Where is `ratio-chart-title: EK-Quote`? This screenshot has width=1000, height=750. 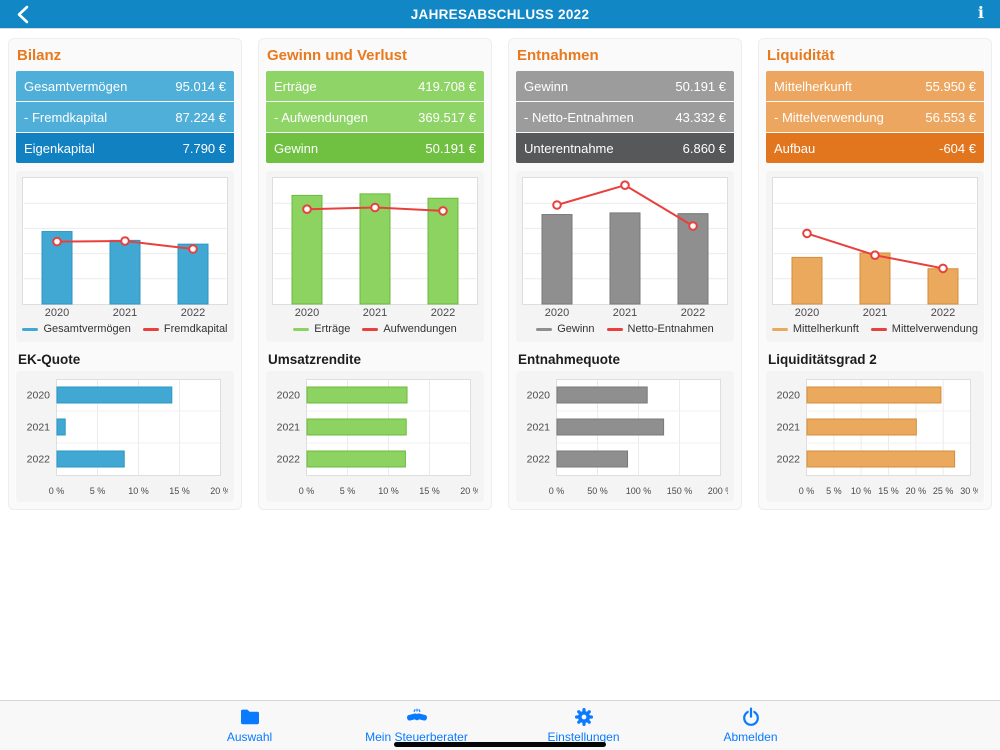 ratio-chart-title: EK-Quote is located at coordinates (49, 359).